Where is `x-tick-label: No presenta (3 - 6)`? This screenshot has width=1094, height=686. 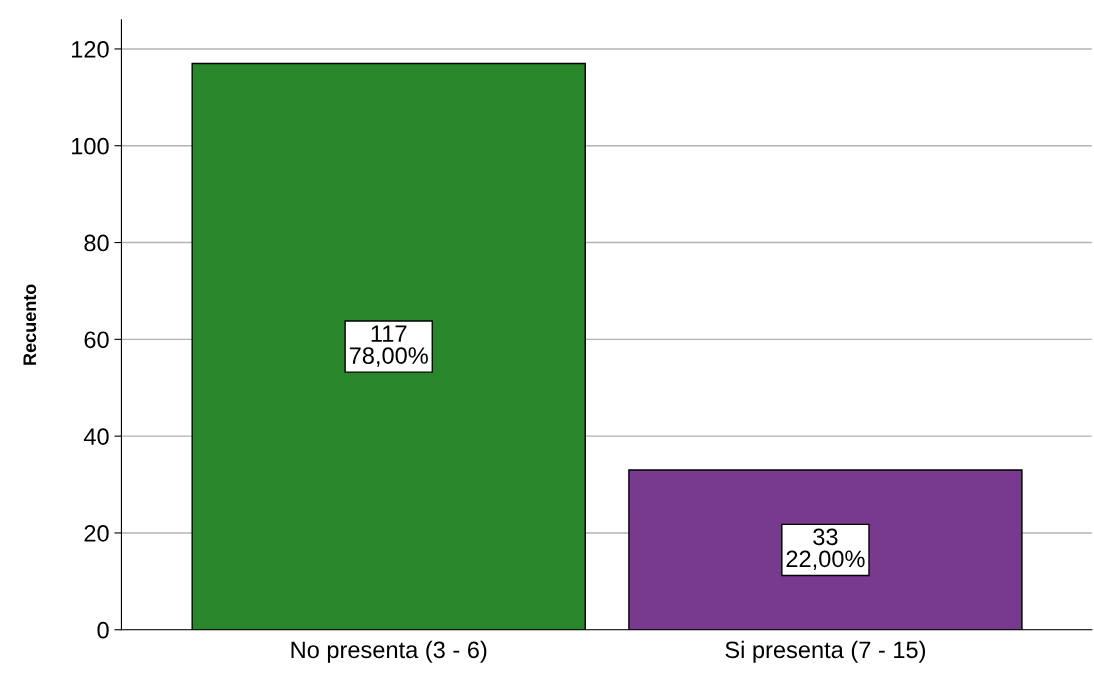 x-tick-label: No presenta (3 - 6) is located at coordinates (389, 651).